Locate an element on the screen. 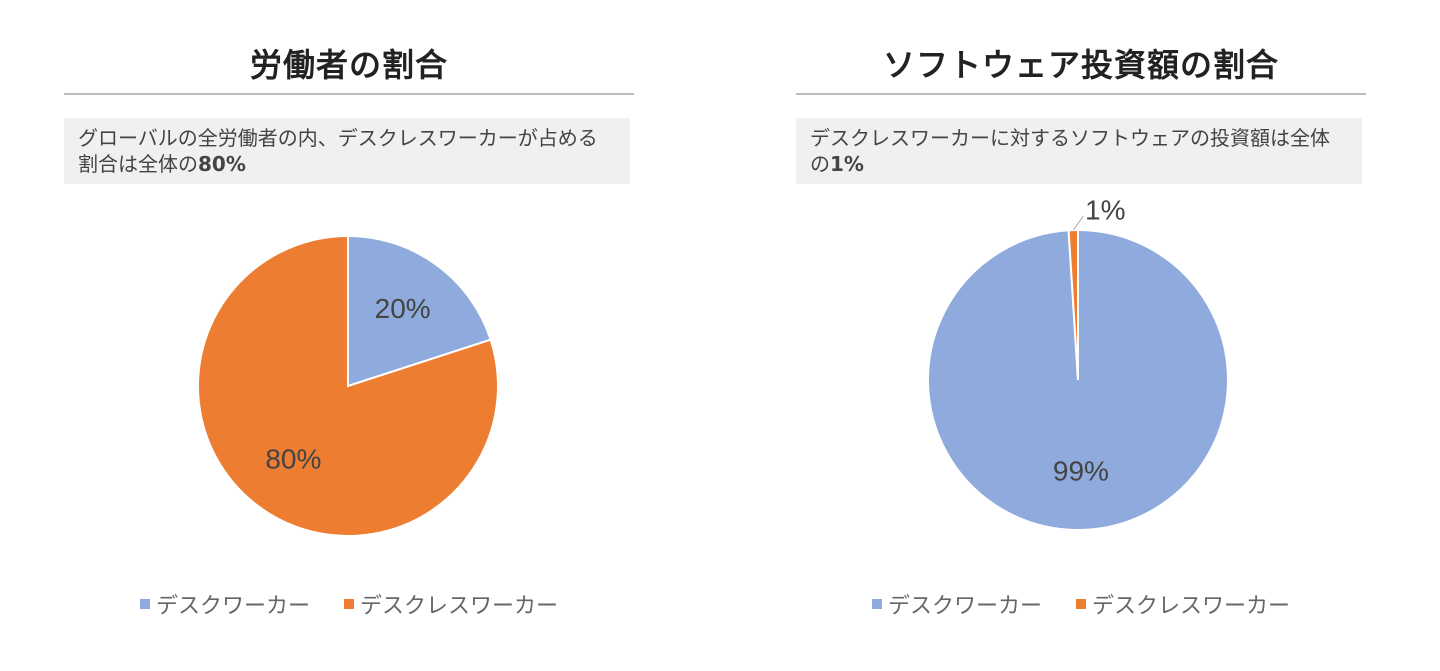 The image size is (1440, 671). note-text: デスクレスワーカーに対するソフトウェアの投資額は全体の is located at coordinates (1070, 151).